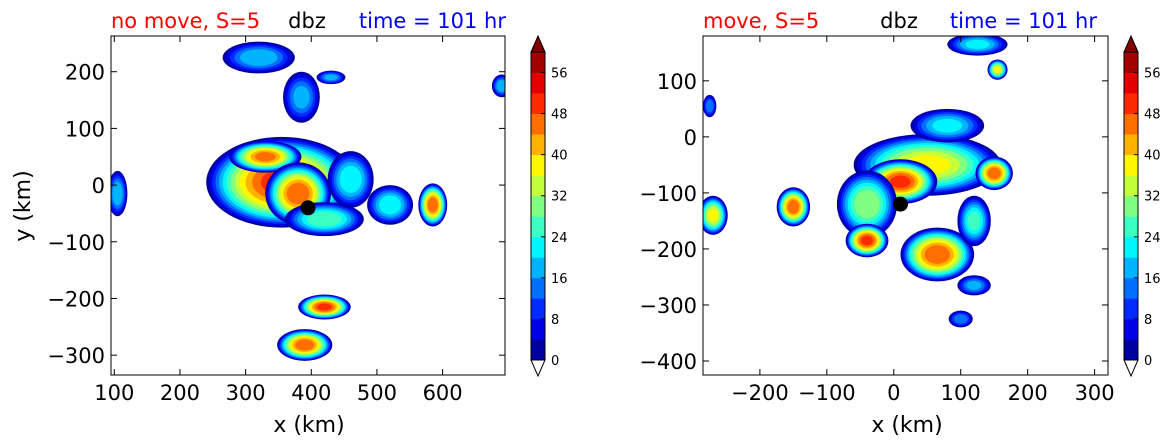  I want to click on y-tick-label: −100, so click(76, 243).